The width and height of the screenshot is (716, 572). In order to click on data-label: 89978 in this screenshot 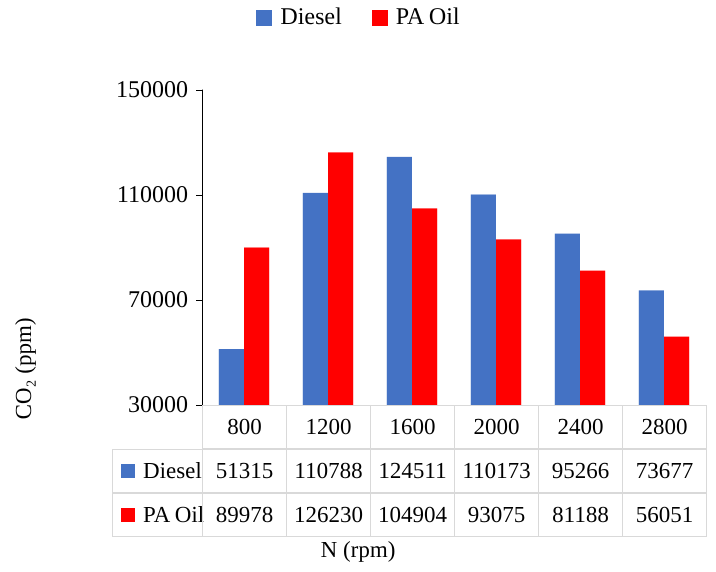, I will do `click(245, 515)`.